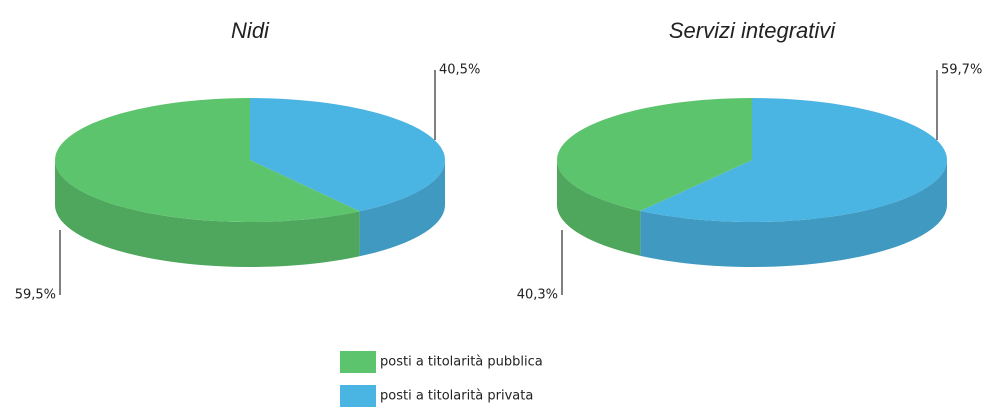 The image size is (987, 407). I want to click on value-label: 59,5%, so click(35, 295).